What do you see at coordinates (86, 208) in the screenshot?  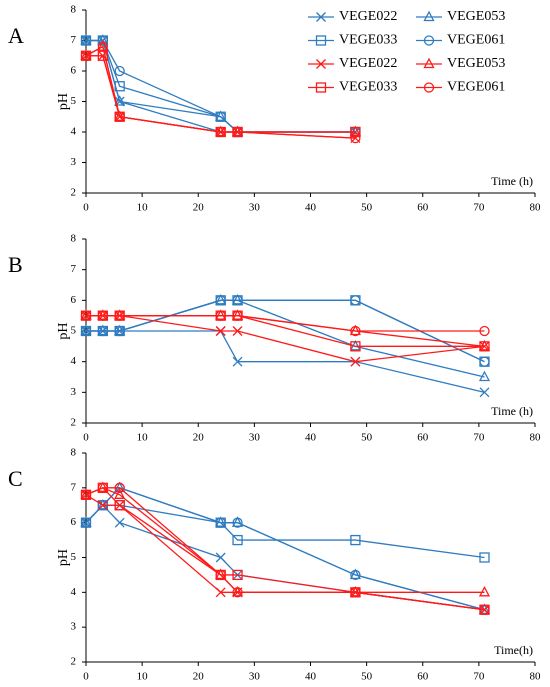 I see `x-tick-label: 0` at bounding box center [86, 208].